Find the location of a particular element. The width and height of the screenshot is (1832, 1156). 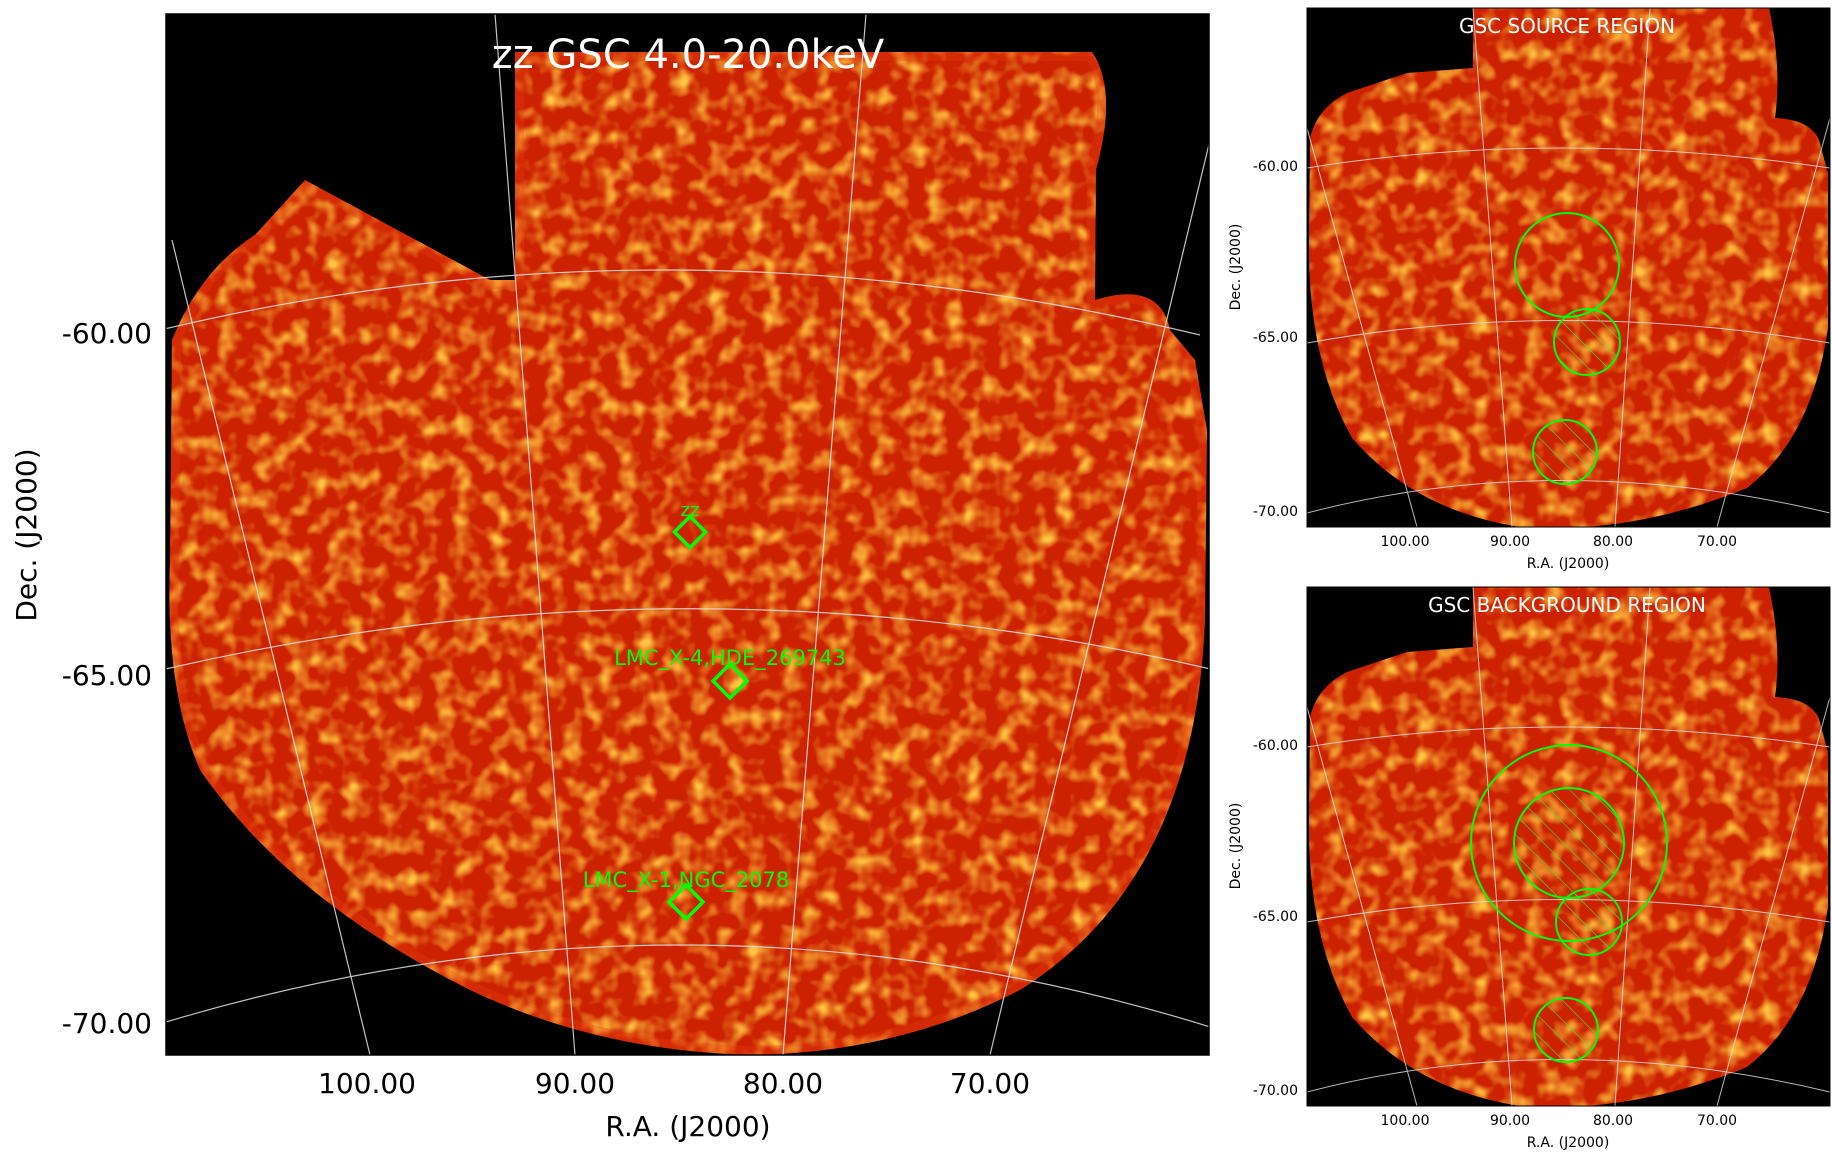

background-panel-title: GSC BACKGROUND REGION is located at coordinates (1567, 605).